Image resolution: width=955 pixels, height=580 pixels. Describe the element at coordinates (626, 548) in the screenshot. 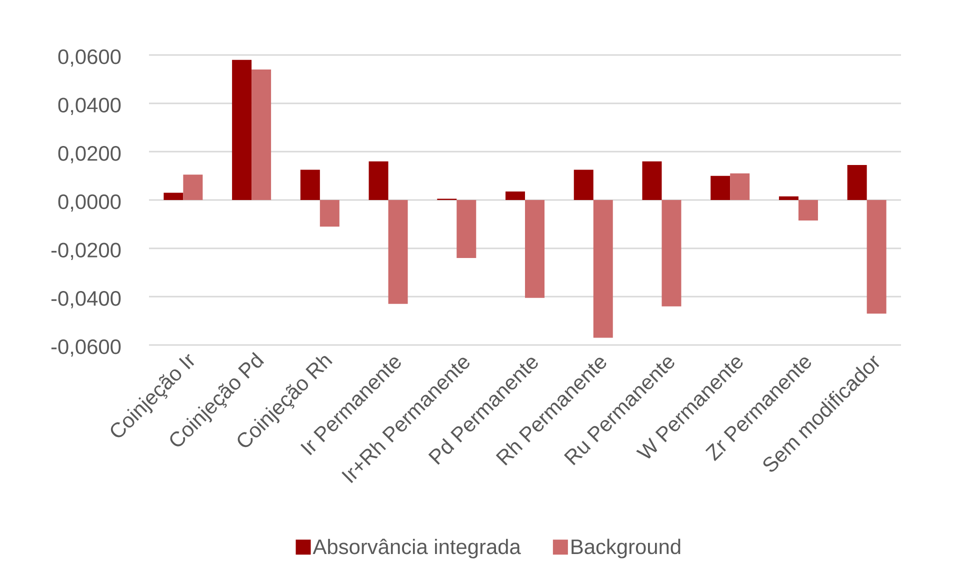

I see `legend-label: Background` at that location.